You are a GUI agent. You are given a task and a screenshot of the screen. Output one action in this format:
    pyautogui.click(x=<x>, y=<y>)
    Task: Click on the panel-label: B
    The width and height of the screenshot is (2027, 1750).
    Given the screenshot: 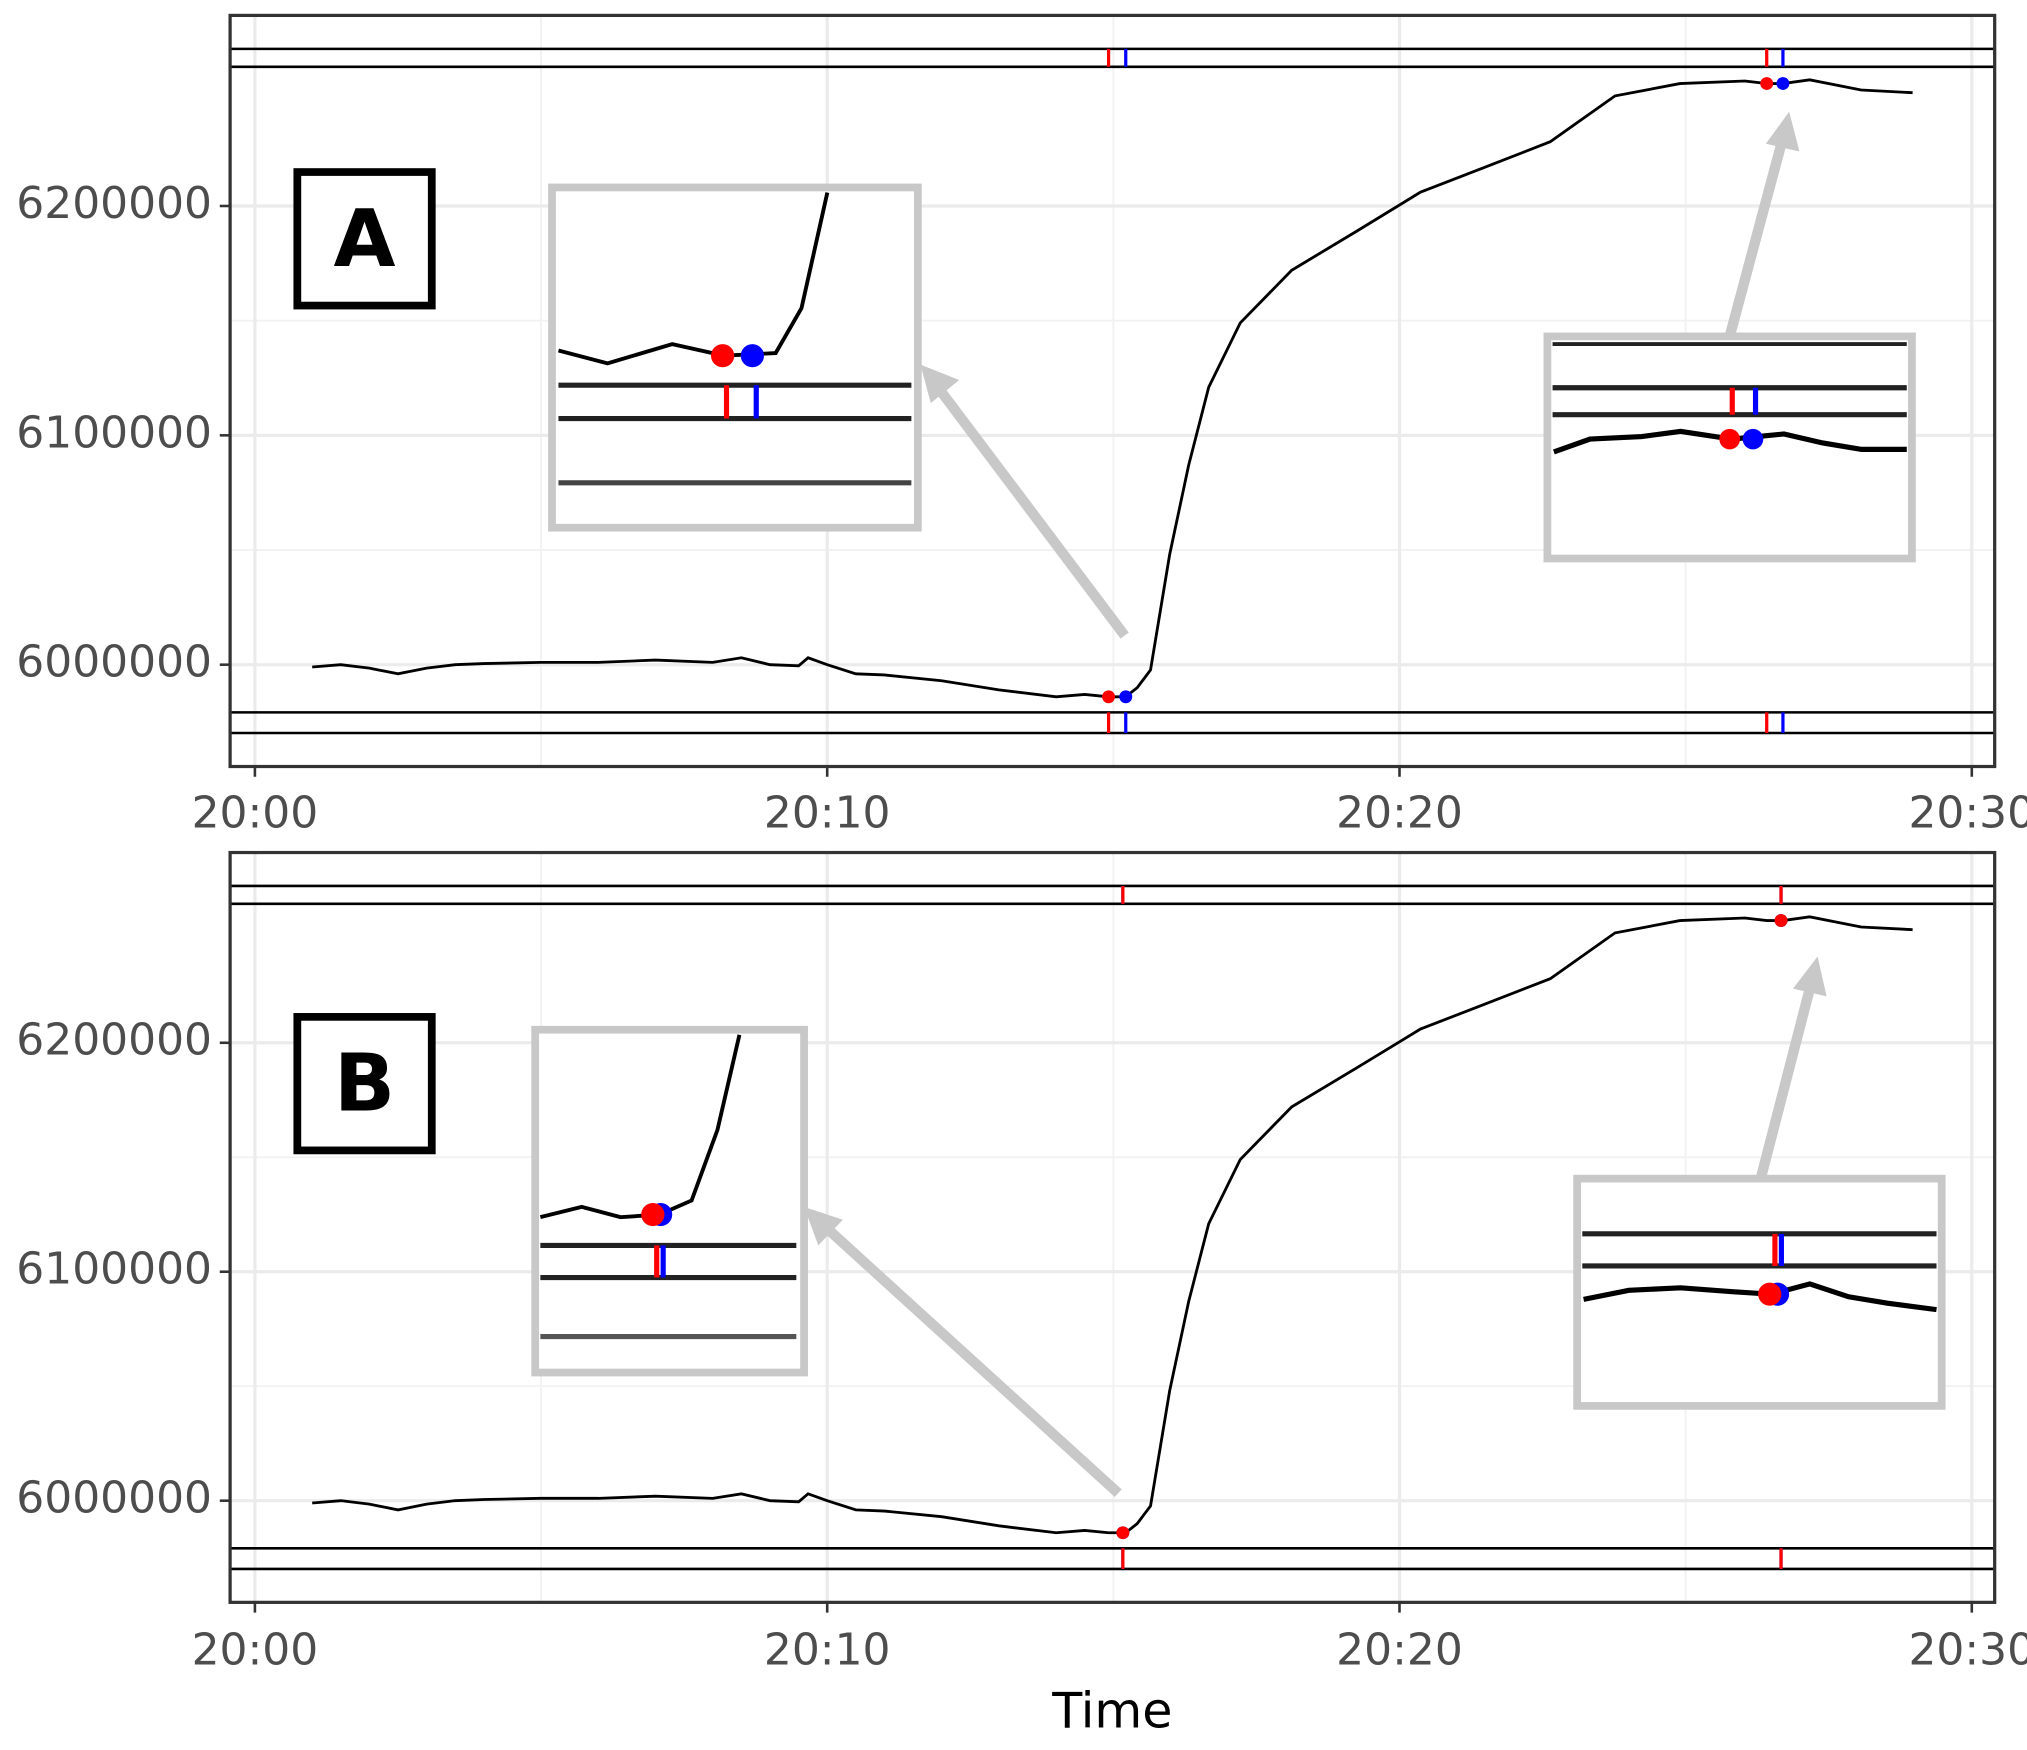 What is the action you would take?
    pyautogui.click(x=364, y=1083)
    